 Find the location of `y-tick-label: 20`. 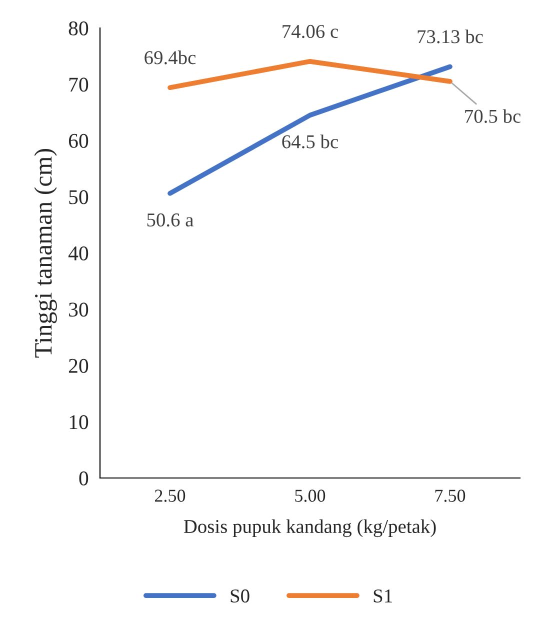

y-tick-label: 20 is located at coordinates (78, 365).